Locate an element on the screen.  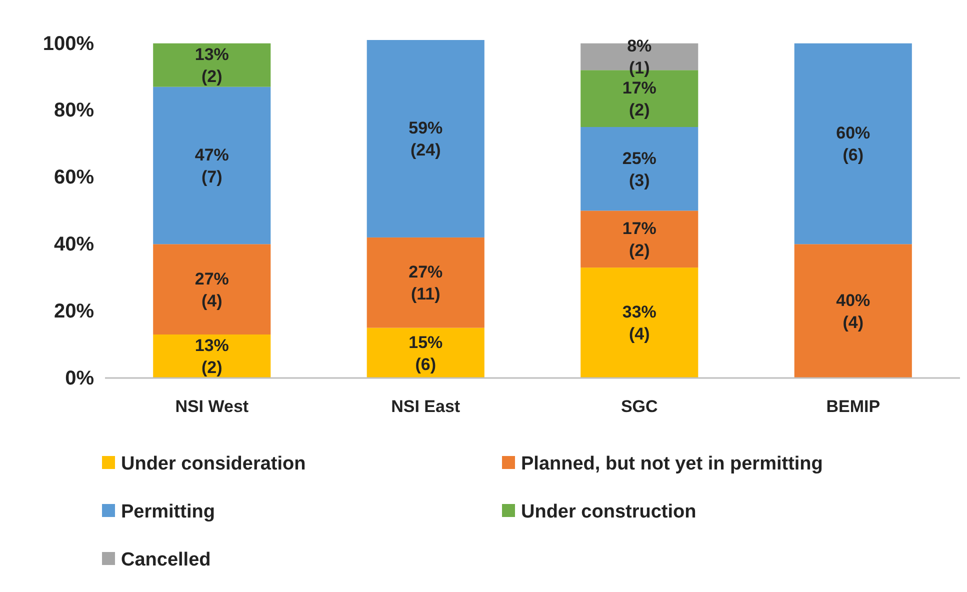
data-label: 60% (6) is located at coordinates (853, 144).